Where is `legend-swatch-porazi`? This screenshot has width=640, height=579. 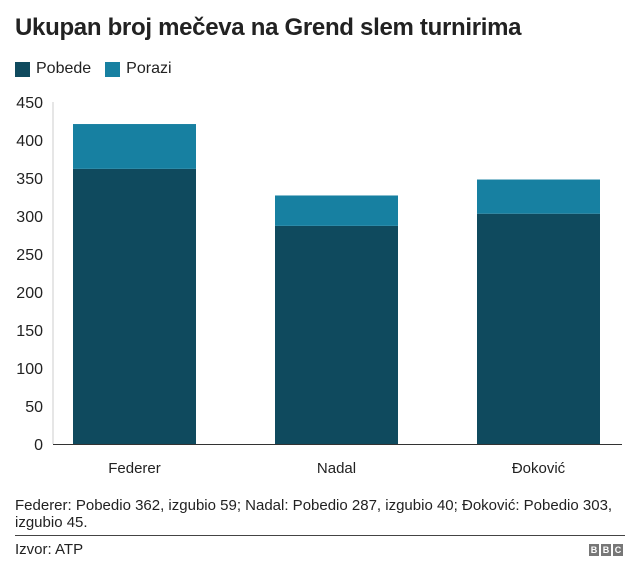 legend-swatch-porazi is located at coordinates (113, 69).